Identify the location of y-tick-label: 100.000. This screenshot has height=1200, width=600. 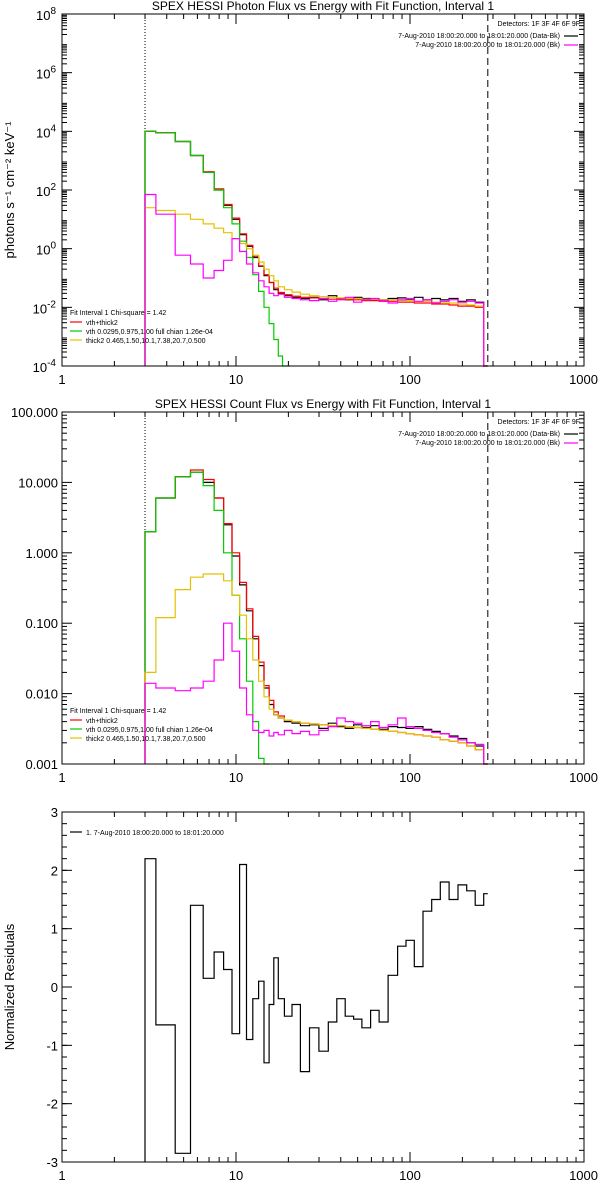
(34, 412).